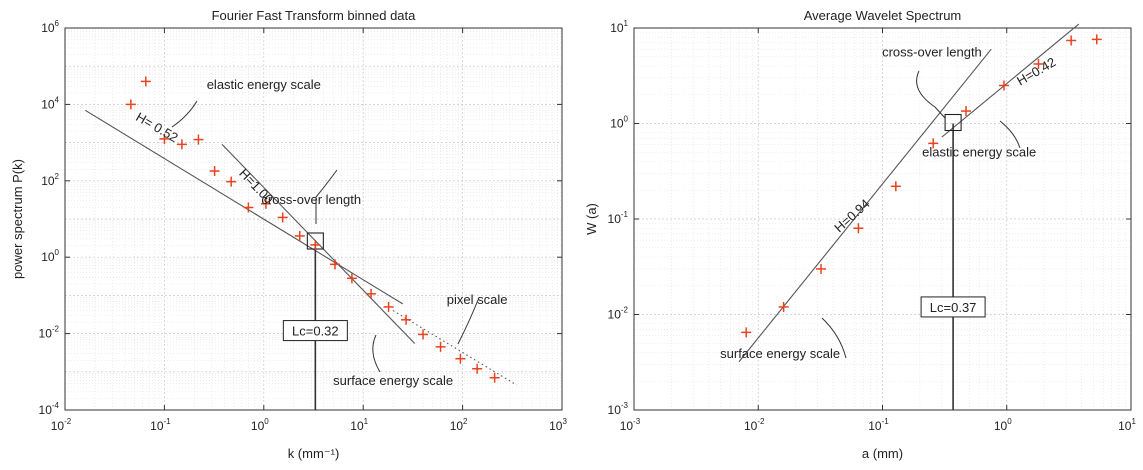  I want to click on y-tick-label: 10⁻¹, so click(618, 218).